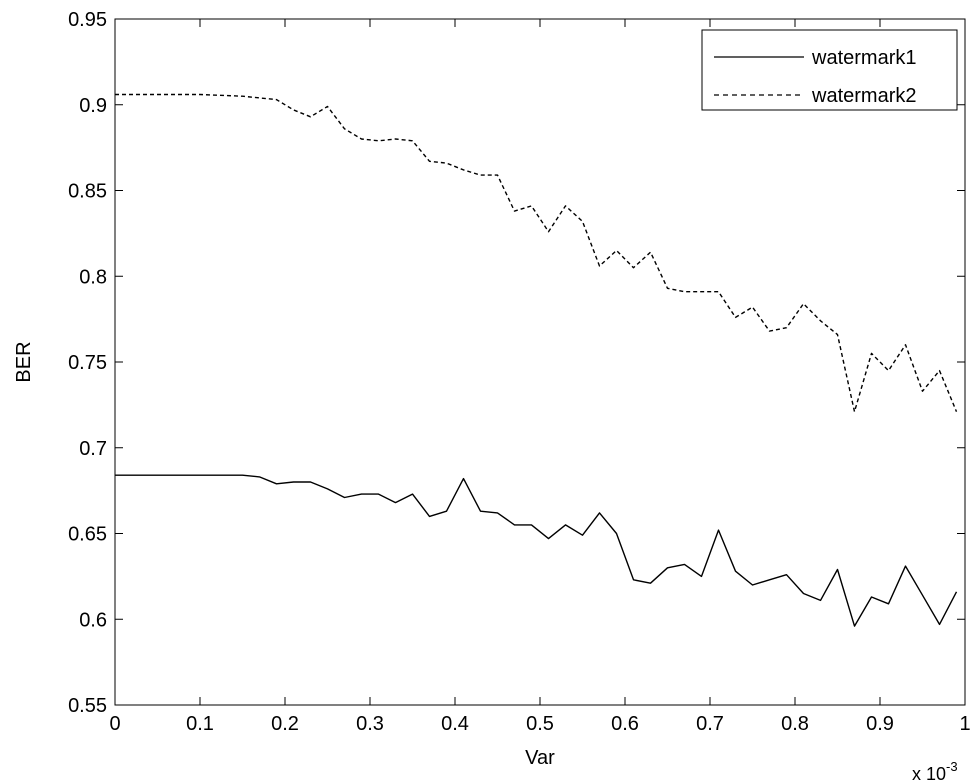 This screenshot has height=784, width=979. What do you see at coordinates (880, 724) in the screenshot?
I see `x-tick-label: 0.9` at bounding box center [880, 724].